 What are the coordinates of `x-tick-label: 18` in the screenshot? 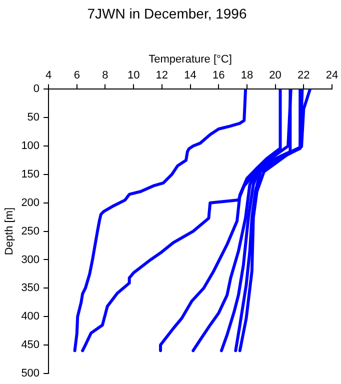 It's located at (247, 76).